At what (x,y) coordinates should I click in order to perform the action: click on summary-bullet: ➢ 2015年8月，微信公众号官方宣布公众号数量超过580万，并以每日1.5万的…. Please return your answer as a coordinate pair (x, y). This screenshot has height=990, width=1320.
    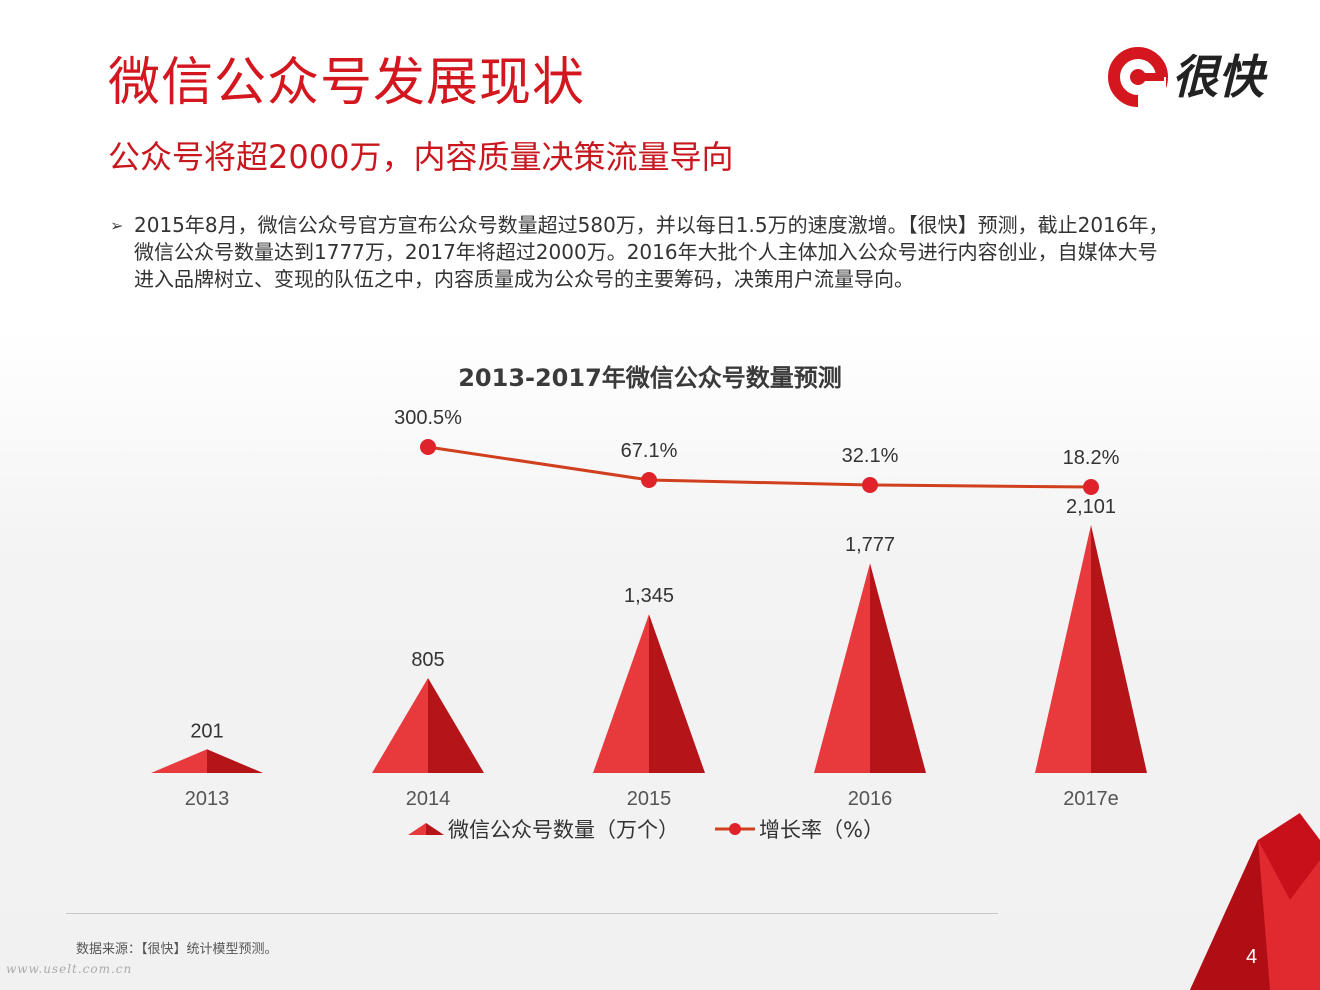
    Looking at the image, I should click on (690, 252).